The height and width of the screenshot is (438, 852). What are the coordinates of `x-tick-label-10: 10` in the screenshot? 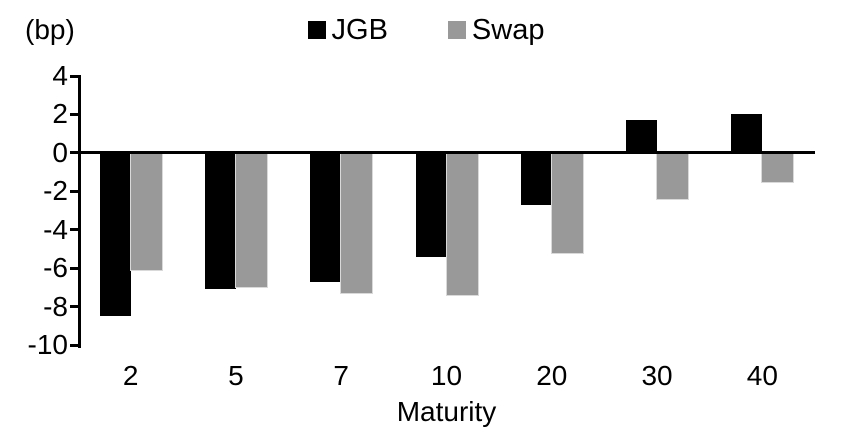 It's located at (446, 375).